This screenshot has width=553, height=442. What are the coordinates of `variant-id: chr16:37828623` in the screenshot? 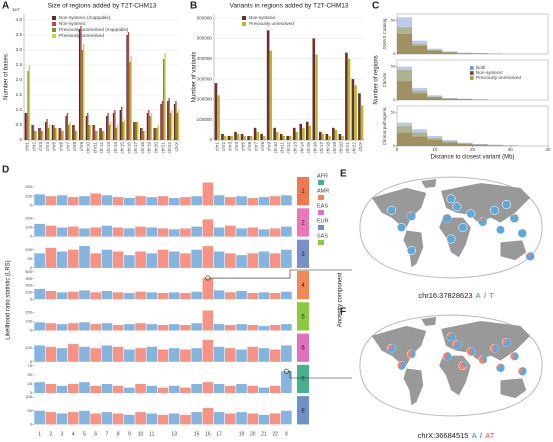 It's located at (445, 295).